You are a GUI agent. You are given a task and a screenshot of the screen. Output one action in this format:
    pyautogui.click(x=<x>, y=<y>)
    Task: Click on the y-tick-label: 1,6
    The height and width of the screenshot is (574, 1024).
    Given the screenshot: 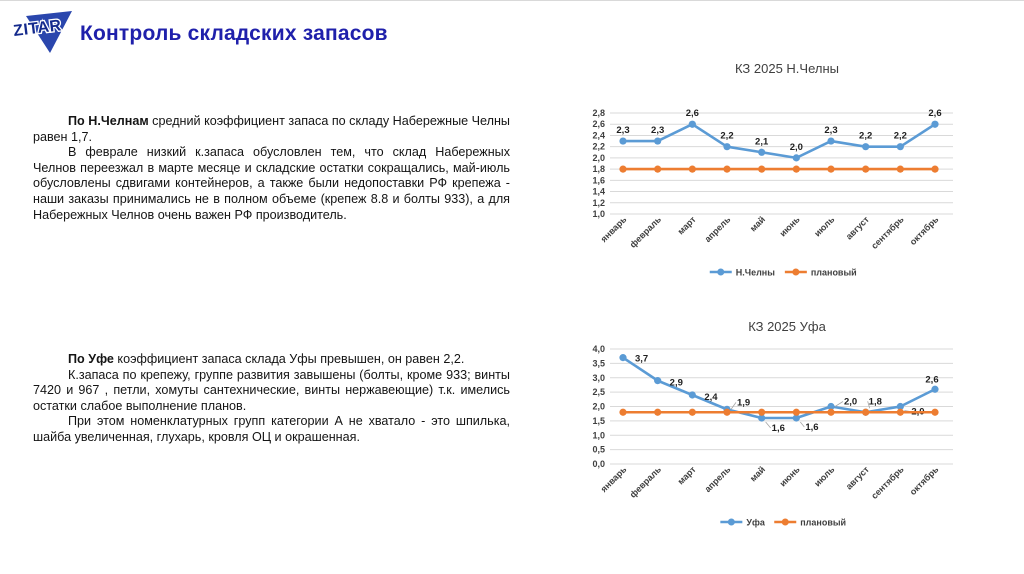 What is the action you would take?
    pyautogui.click(x=598, y=180)
    